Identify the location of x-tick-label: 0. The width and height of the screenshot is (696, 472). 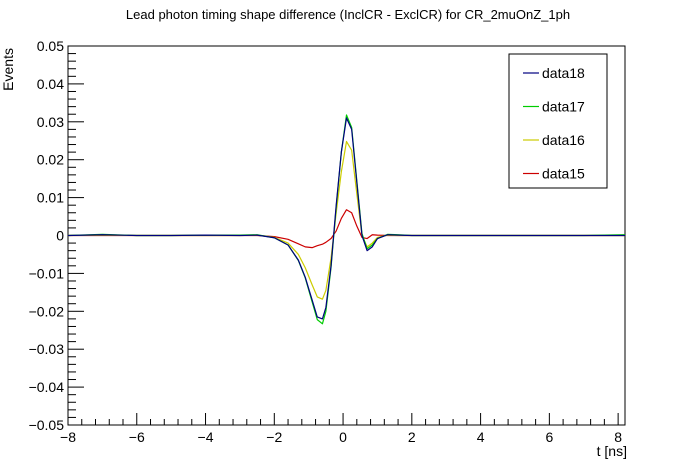
(343, 437).